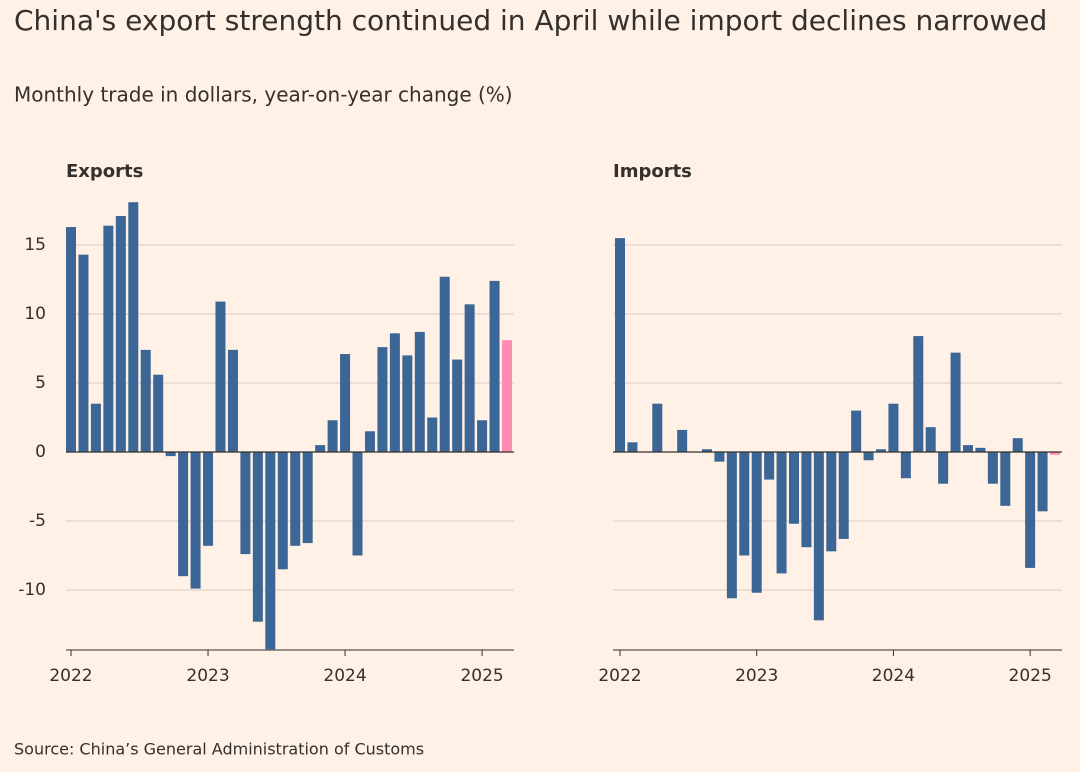 This screenshot has height=772, width=1080. What do you see at coordinates (40, 383) in the screenshot?
I see `y-tick-label: 5` at bounding box center [40, 383].